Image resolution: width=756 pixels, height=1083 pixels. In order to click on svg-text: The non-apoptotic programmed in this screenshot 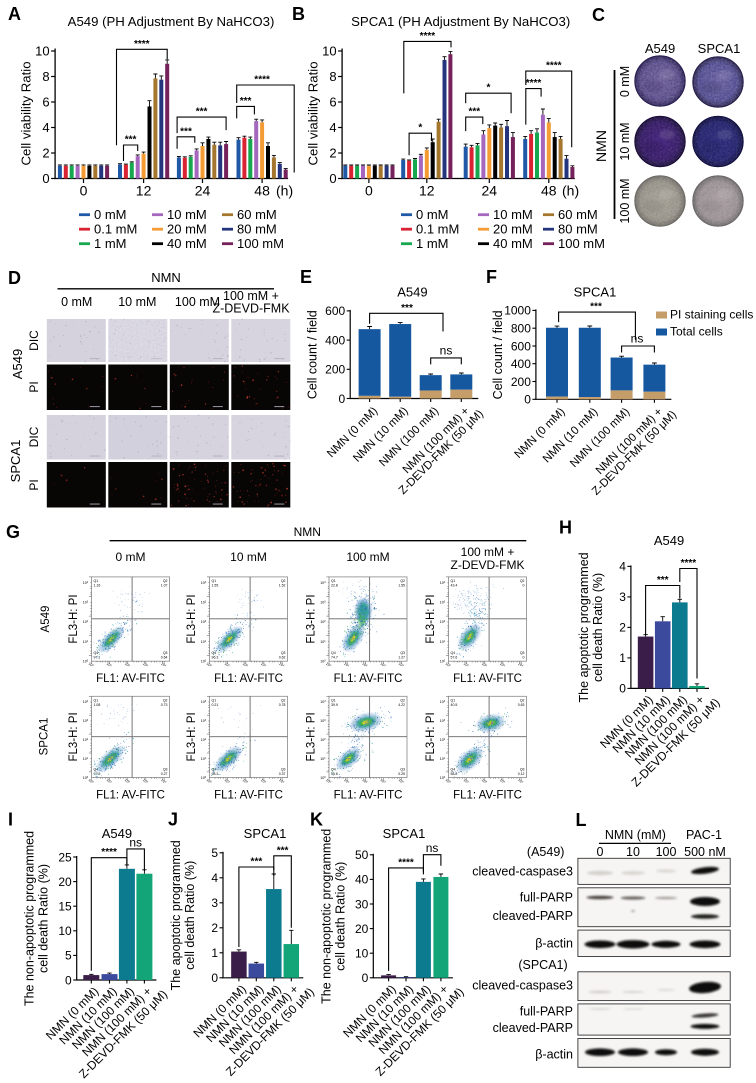, I will do `click(30, 918)`.